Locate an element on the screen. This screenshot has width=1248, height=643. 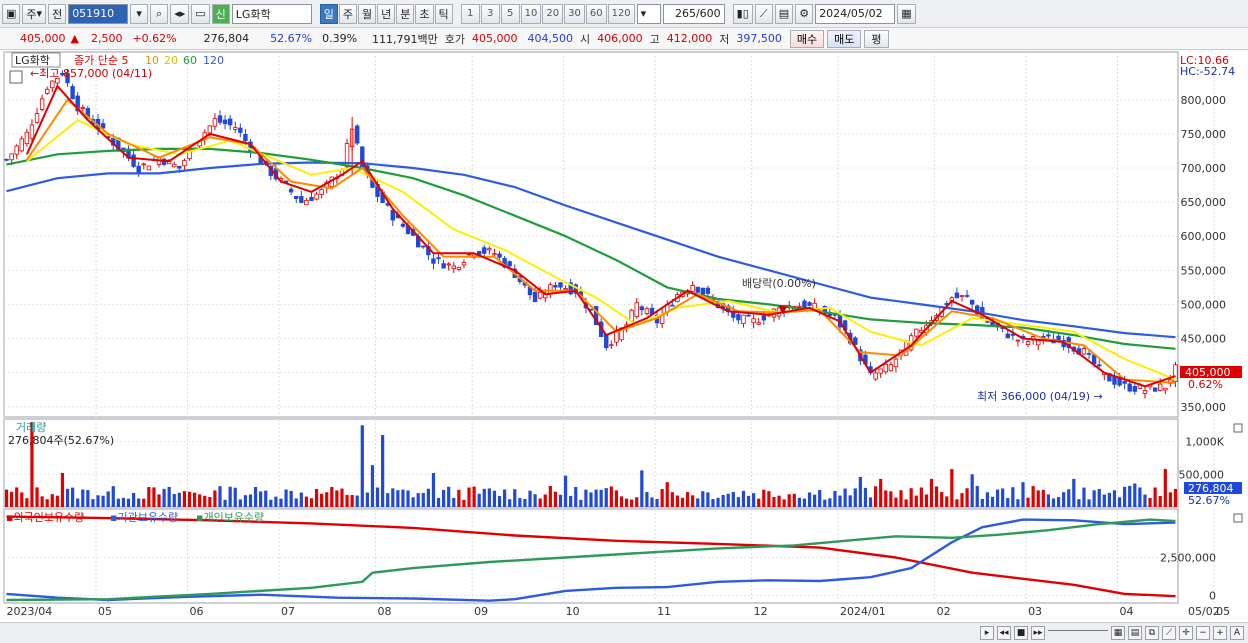
preset-dropdown: ▾ is located at coordinates (648, 13).